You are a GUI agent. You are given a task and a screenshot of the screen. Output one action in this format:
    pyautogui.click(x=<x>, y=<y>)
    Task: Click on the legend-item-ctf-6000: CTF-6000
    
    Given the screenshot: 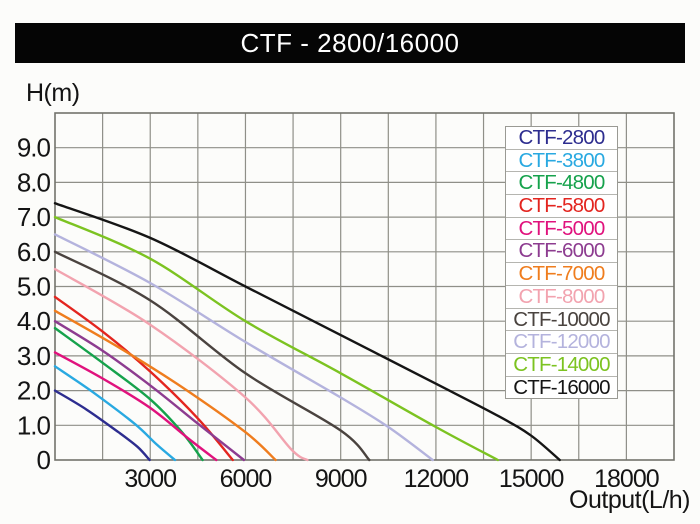 What is the action you would take?
    pyautogui.click(x=561, y=252)
    